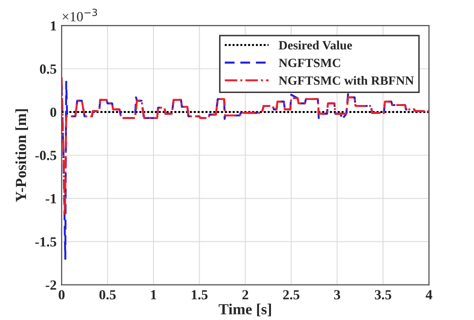 The height and width of the screenshot is (320, 474). Describe the element at coordinates (383, 295) in the screenshot. I see `x-tick-label: 3.5` at that location.